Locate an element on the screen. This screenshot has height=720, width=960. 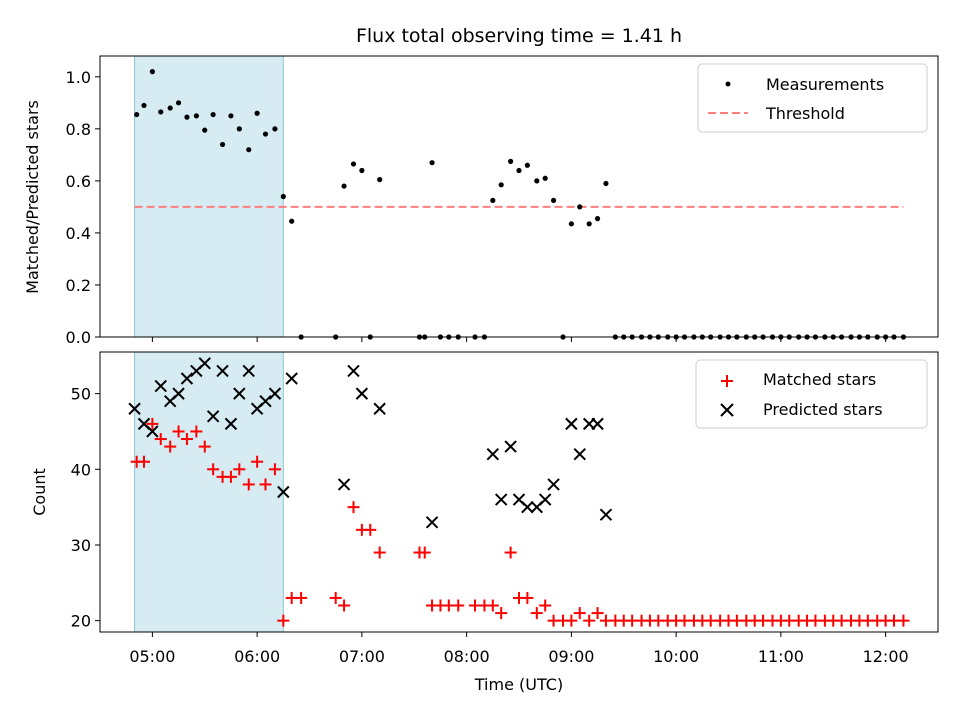
top-x-ticks is located at coordinates (519, 339).